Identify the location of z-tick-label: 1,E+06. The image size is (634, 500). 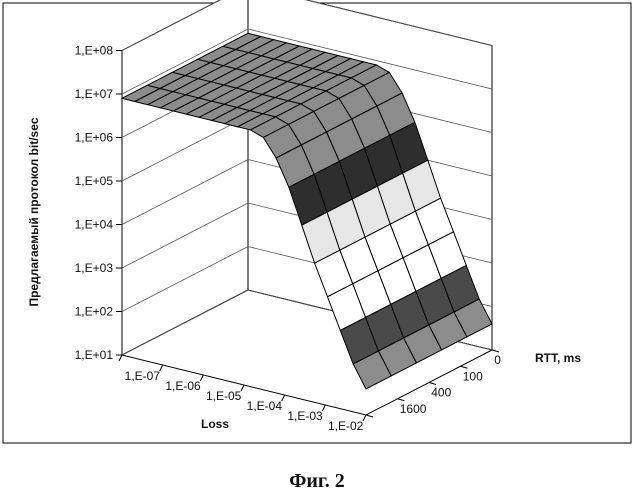
(94, 138).